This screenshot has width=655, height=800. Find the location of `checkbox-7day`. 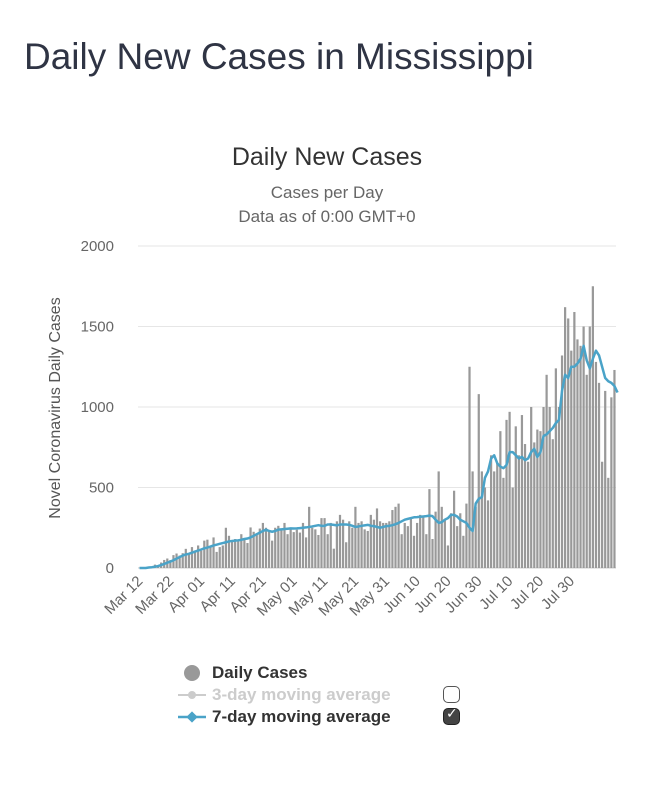

checkbox-7day is located at coordinates (451, 715).